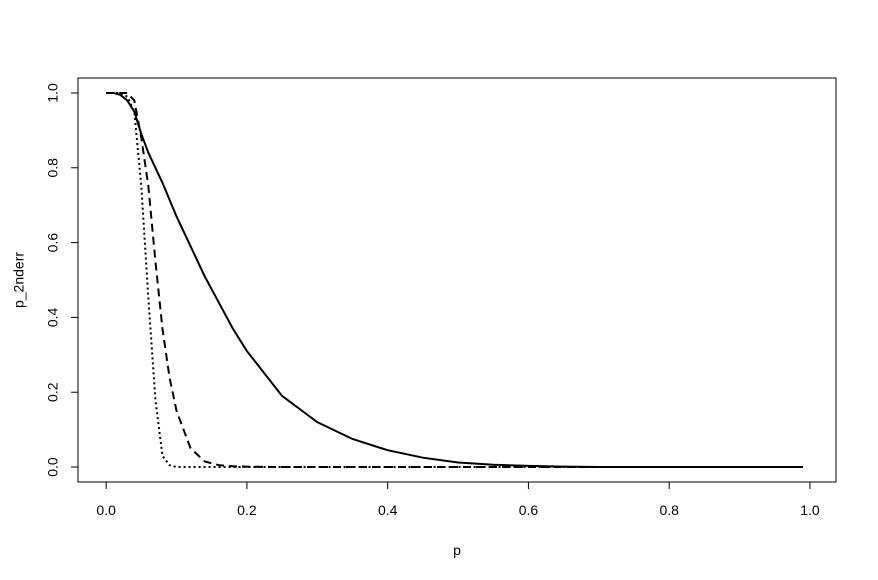 Image resolution: width=878 pixels, height=580 pixels. Describe the element at coordinates (53, 93) in the screenshot. I see `y-tick-label: 1.0` at that location.